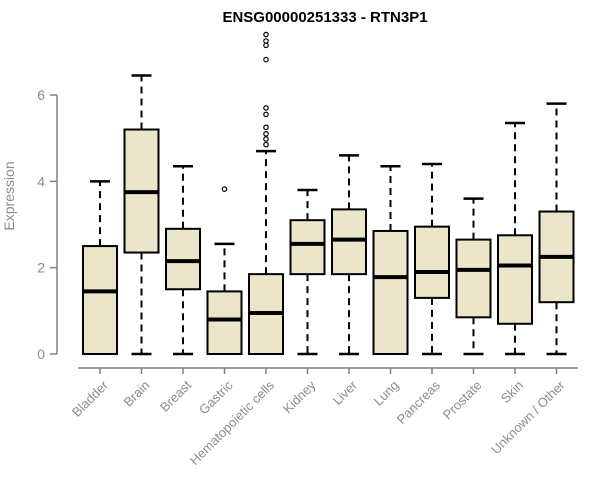 Image resolution: width=600 pixels, height=500 pixels. Describe the element at coordinates (41, 181) in the screenshot. I see `y-tick-label: 4` at that location.